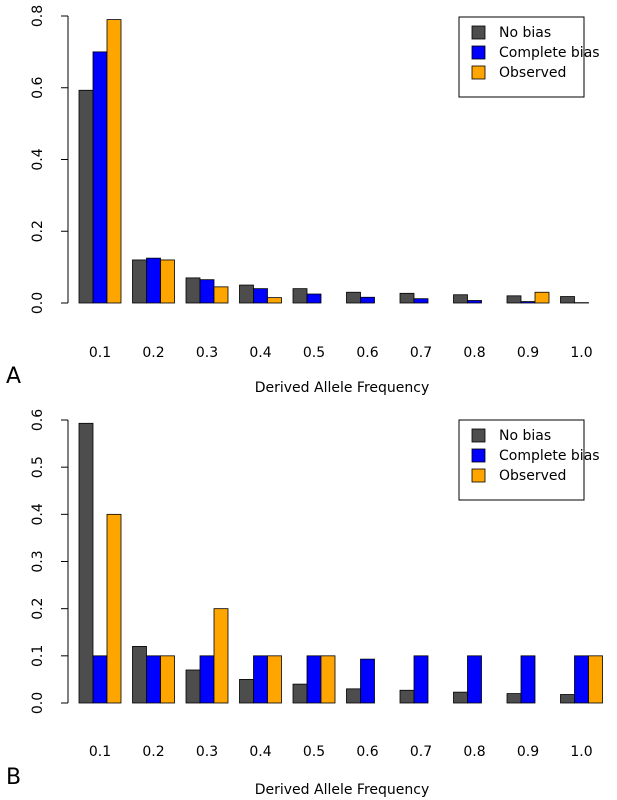 The height and width of the screenshot is (800, 617). What do you see at coordinates (38, 656) in the screenshot?
I see `y-tick-label: 0.1` at bounding box center [38, 656].